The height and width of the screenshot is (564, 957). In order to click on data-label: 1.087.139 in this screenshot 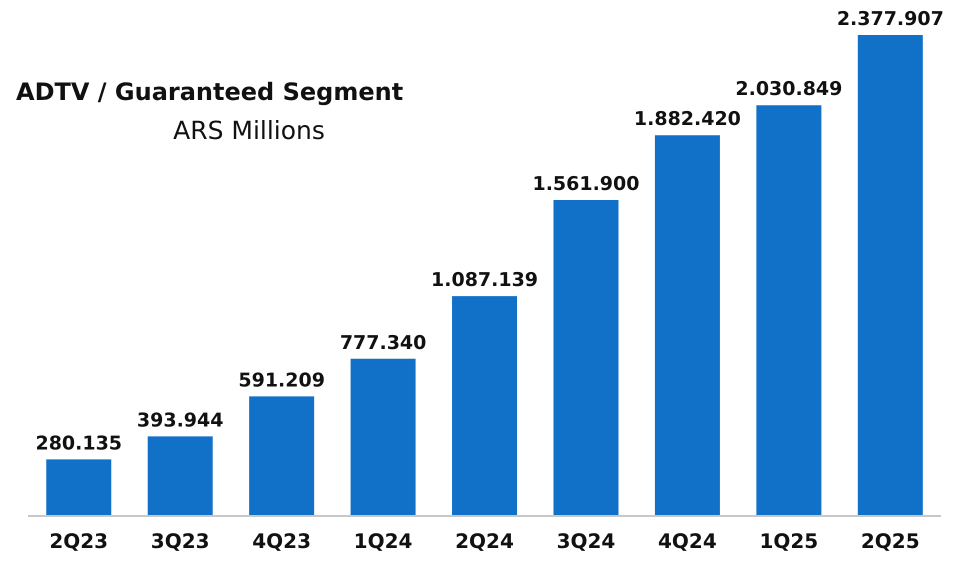, I will do `click(484, 280)`.